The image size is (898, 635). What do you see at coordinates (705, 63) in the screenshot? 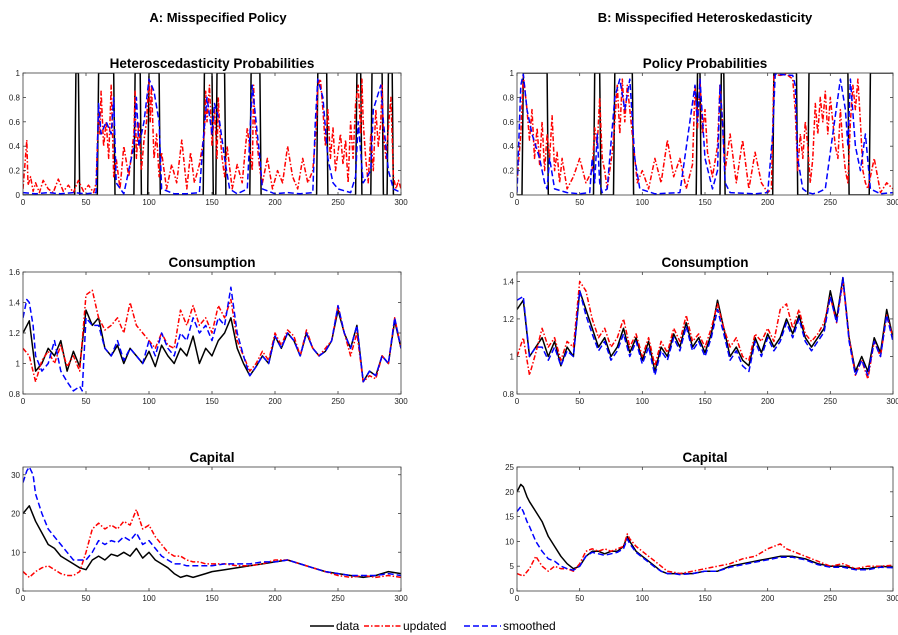
I see `chart-title: Policy Probabilities` at bounding box center [705, 63].